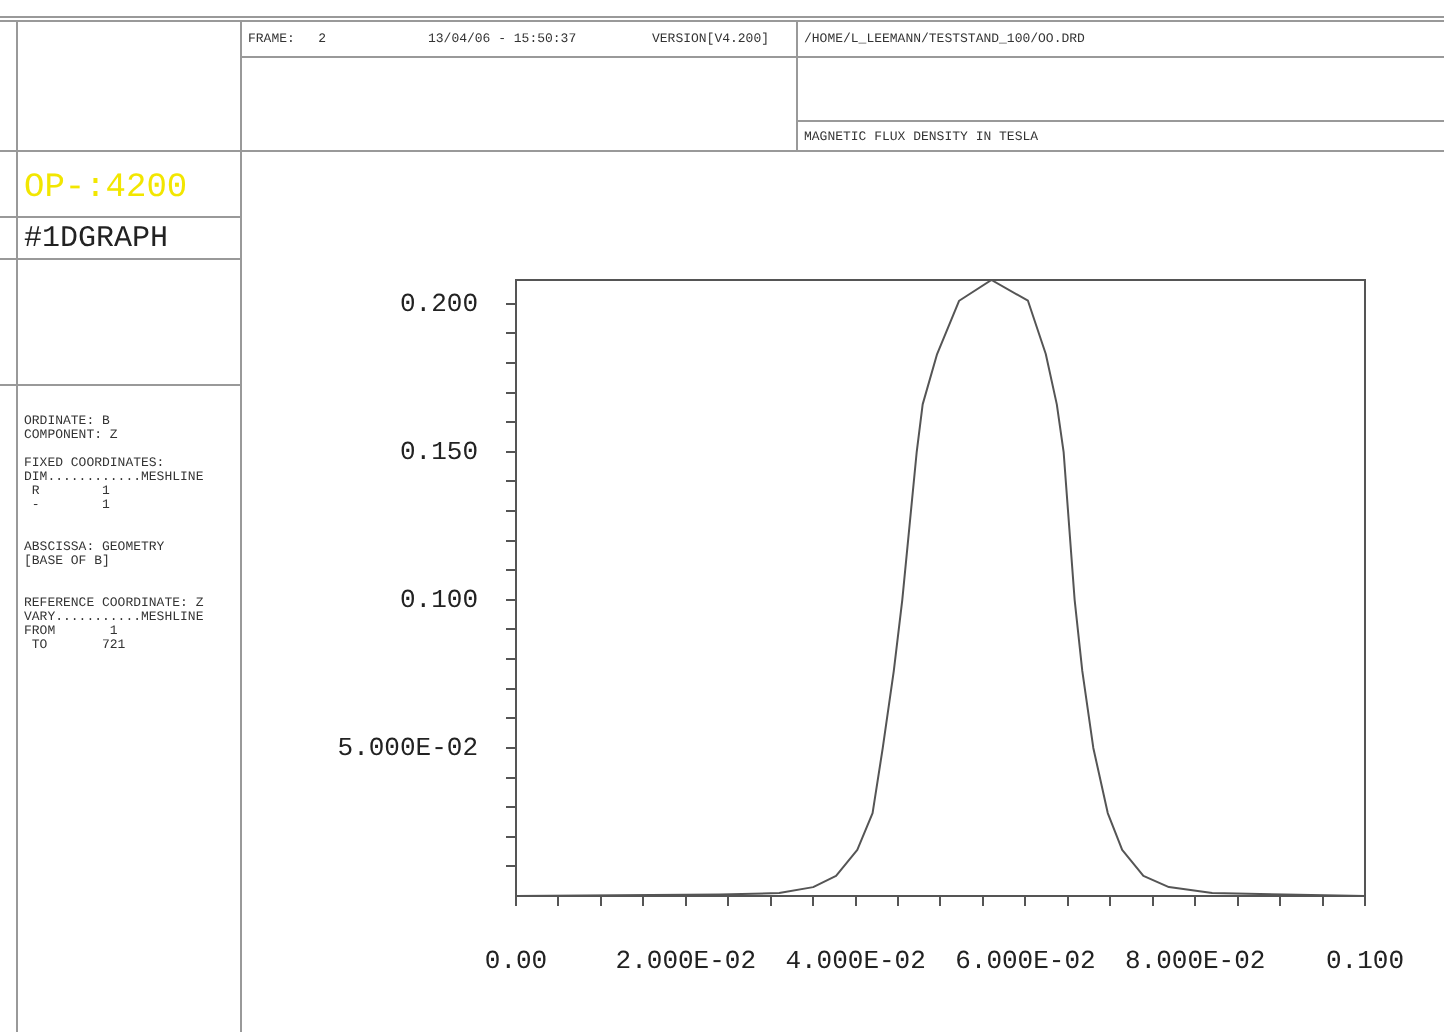  I want to click on y-tick-label: 0.150, so click(438, 451).